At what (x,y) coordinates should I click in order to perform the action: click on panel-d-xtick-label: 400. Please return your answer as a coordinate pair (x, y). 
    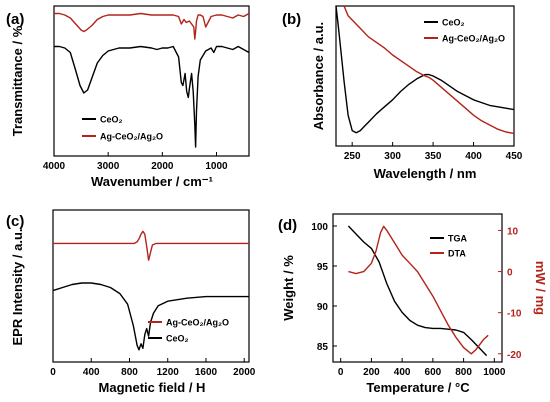
    Looking at the image, I should click on (402, 372).